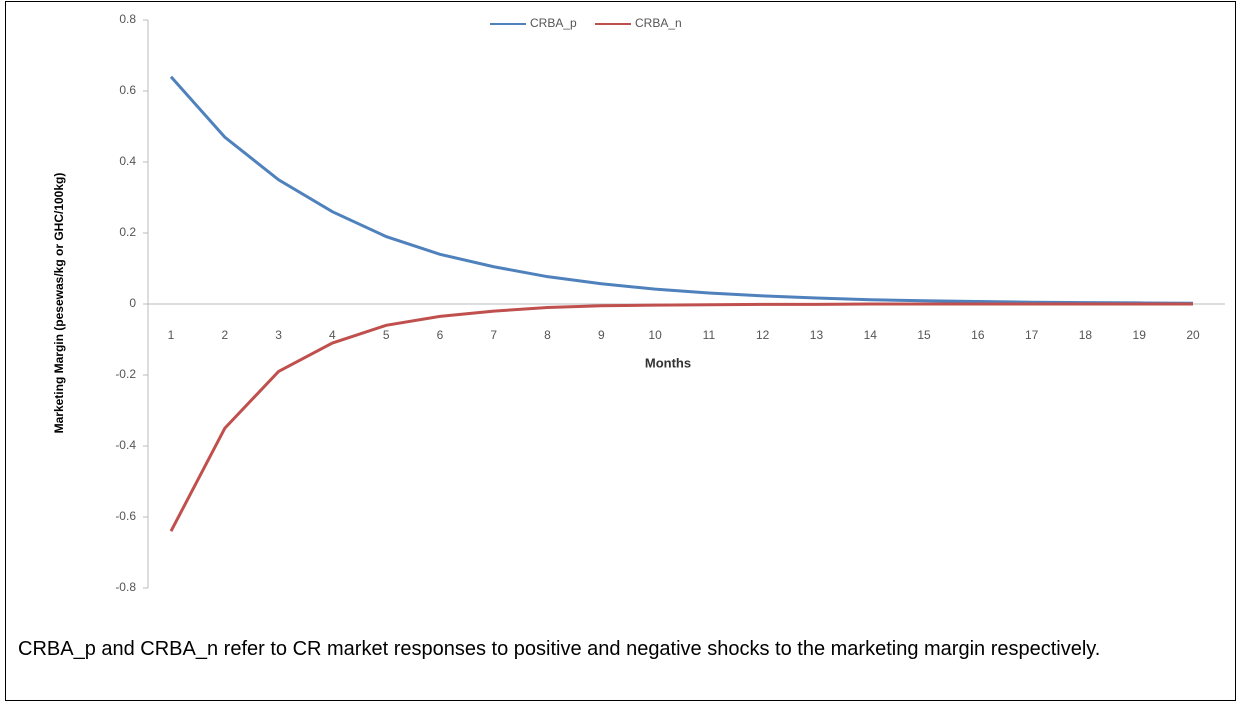 This screenshot has width=1243, height=705. I want to click on y-tick-label: 0.6, so click(127, 90).